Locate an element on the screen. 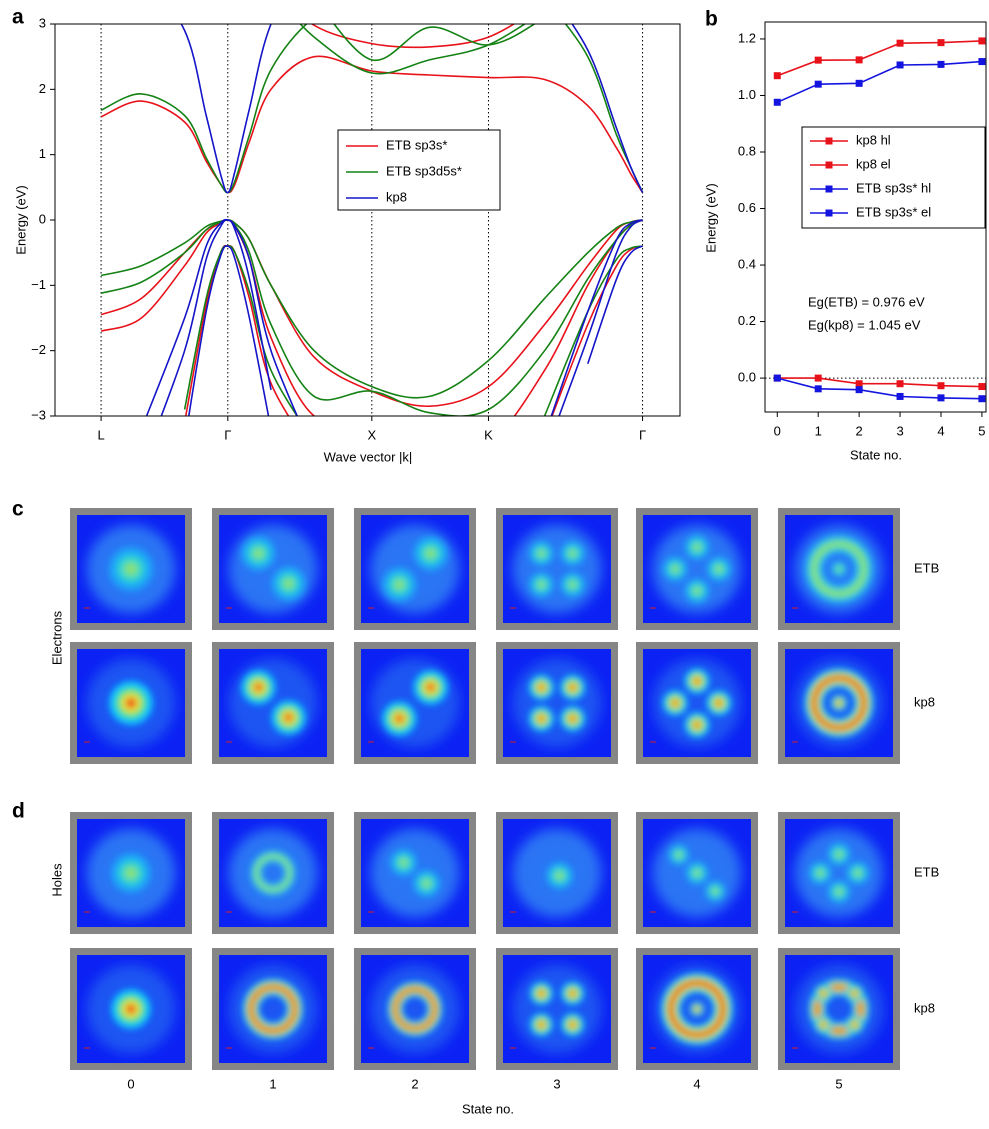 The height and width of the screenshot is (1129, 989). series-line is located at coordinates (879, 82).